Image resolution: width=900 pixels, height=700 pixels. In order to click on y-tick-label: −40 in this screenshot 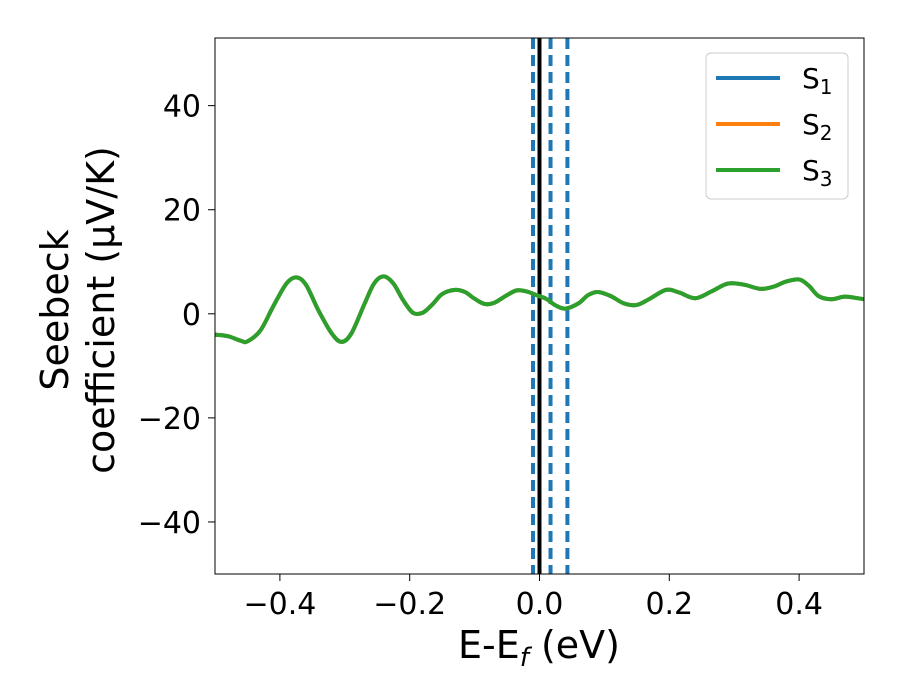, I will do `click(169, 523)`.